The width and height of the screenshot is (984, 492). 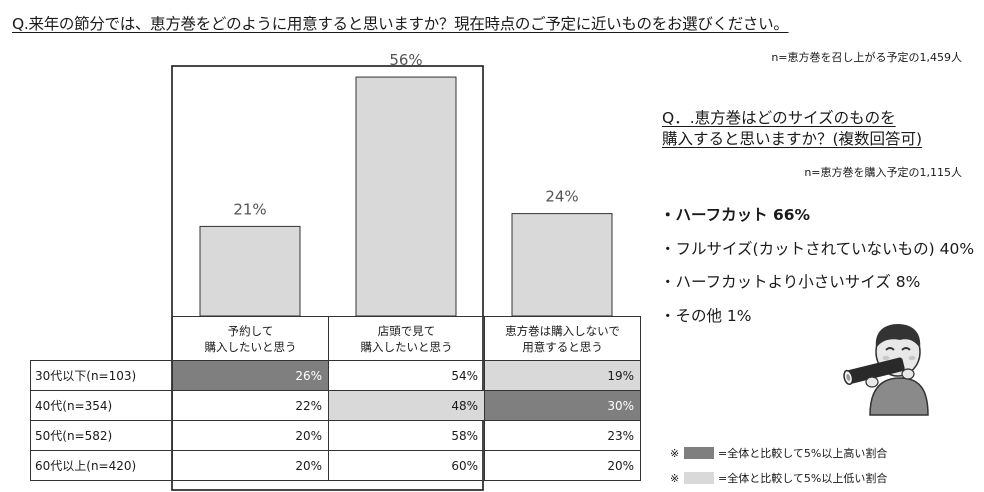 I want to click on table-row: 40代(n=354) 22% 48% 30%, so click(x=335, y=405).